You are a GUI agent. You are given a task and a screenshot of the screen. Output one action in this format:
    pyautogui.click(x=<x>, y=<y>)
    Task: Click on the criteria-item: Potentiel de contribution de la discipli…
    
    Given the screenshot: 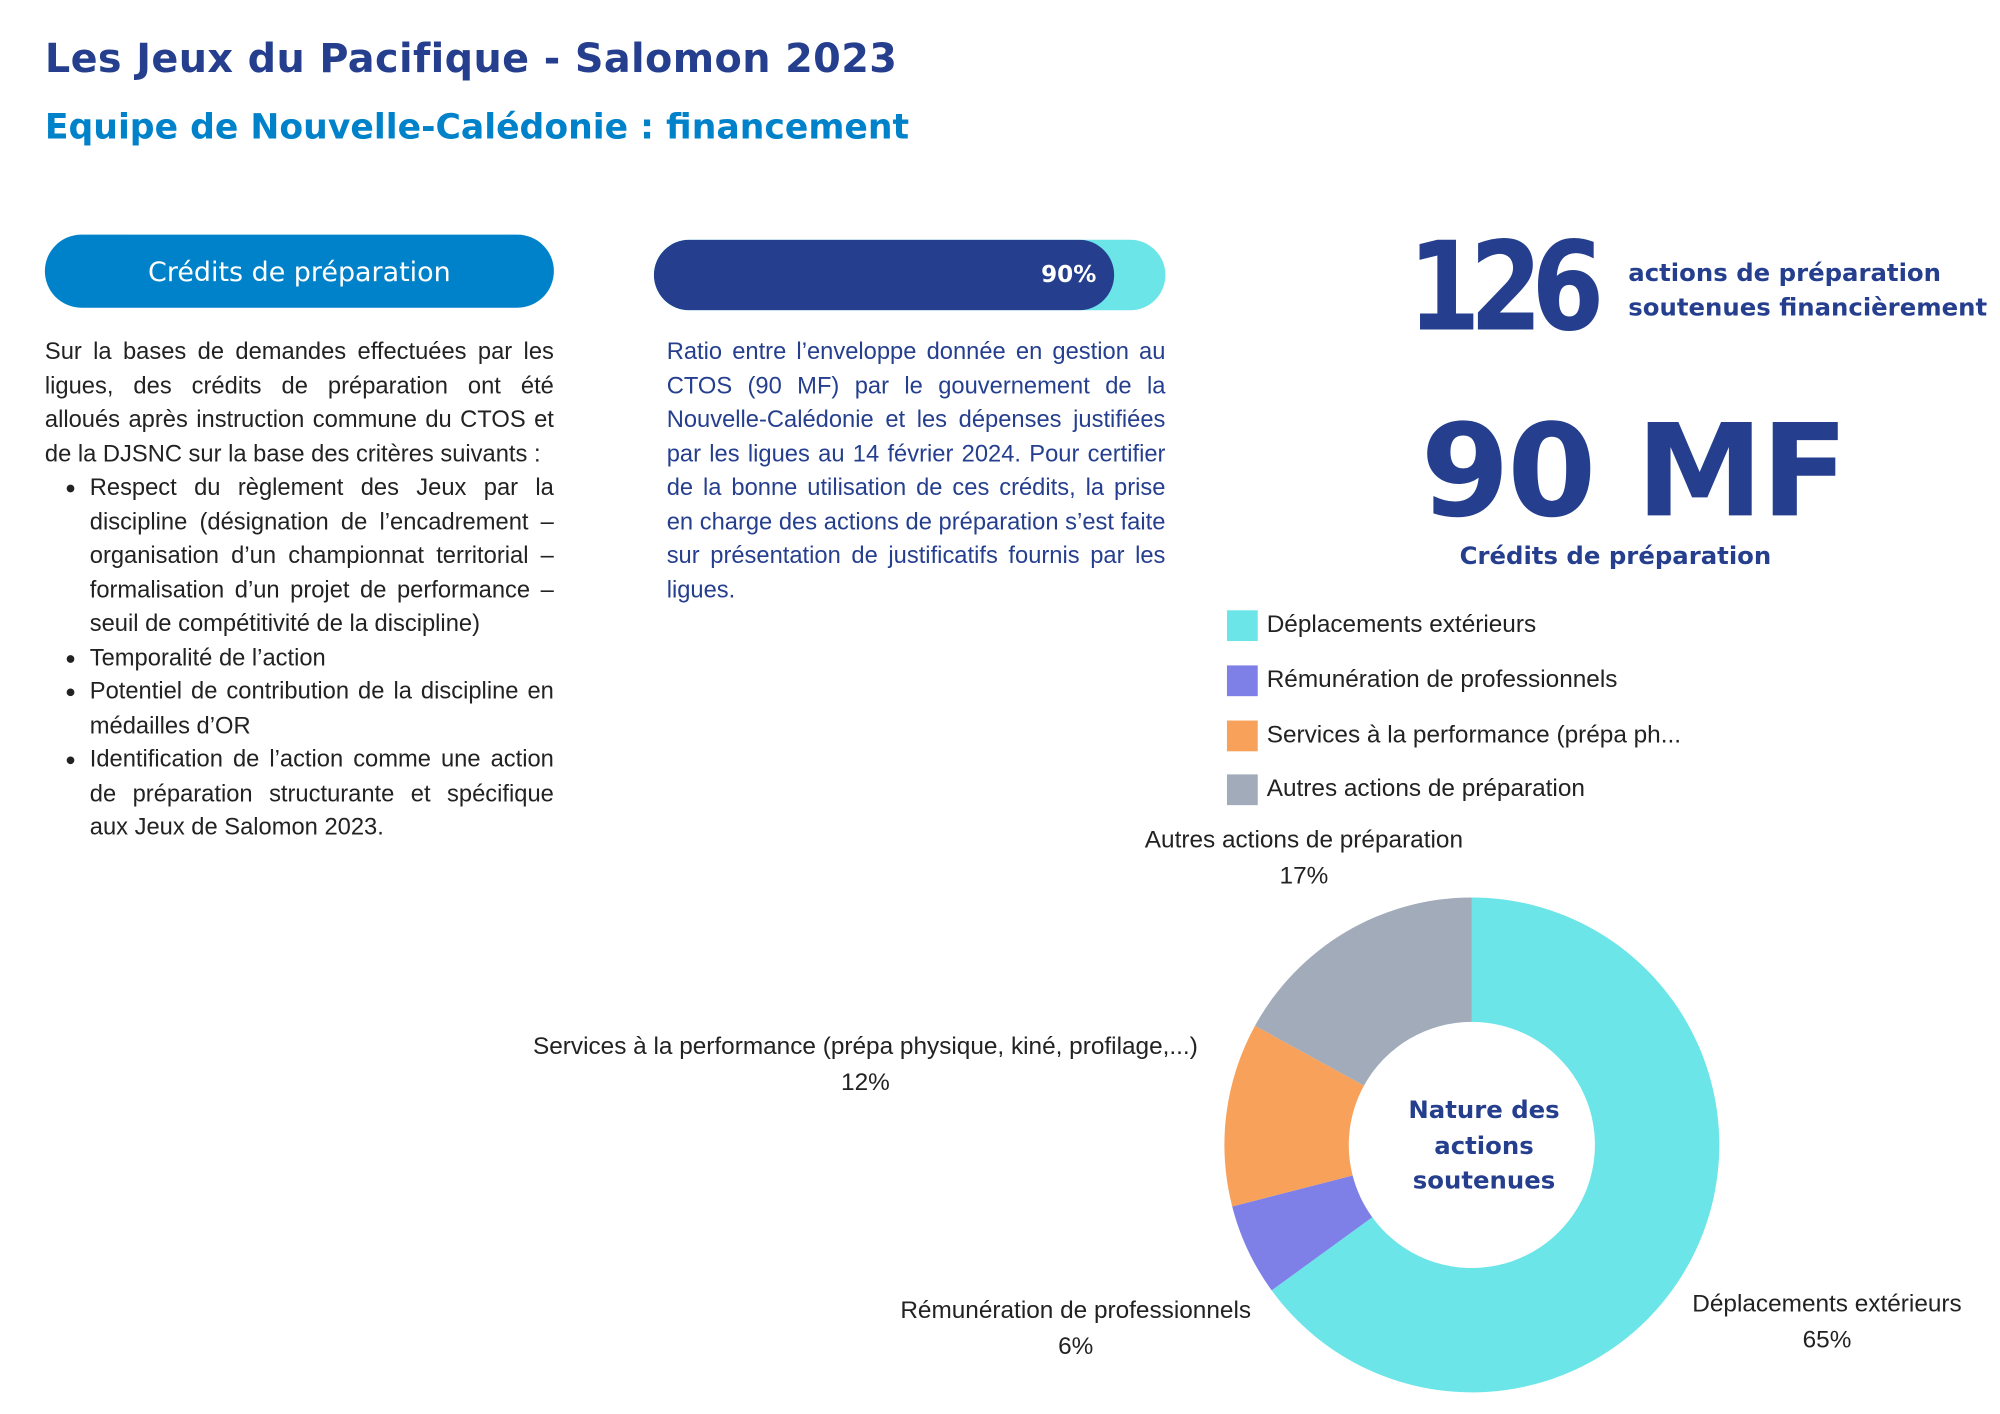 What is the action you would take?
    pyautogui.click(x=322, y=708)
    